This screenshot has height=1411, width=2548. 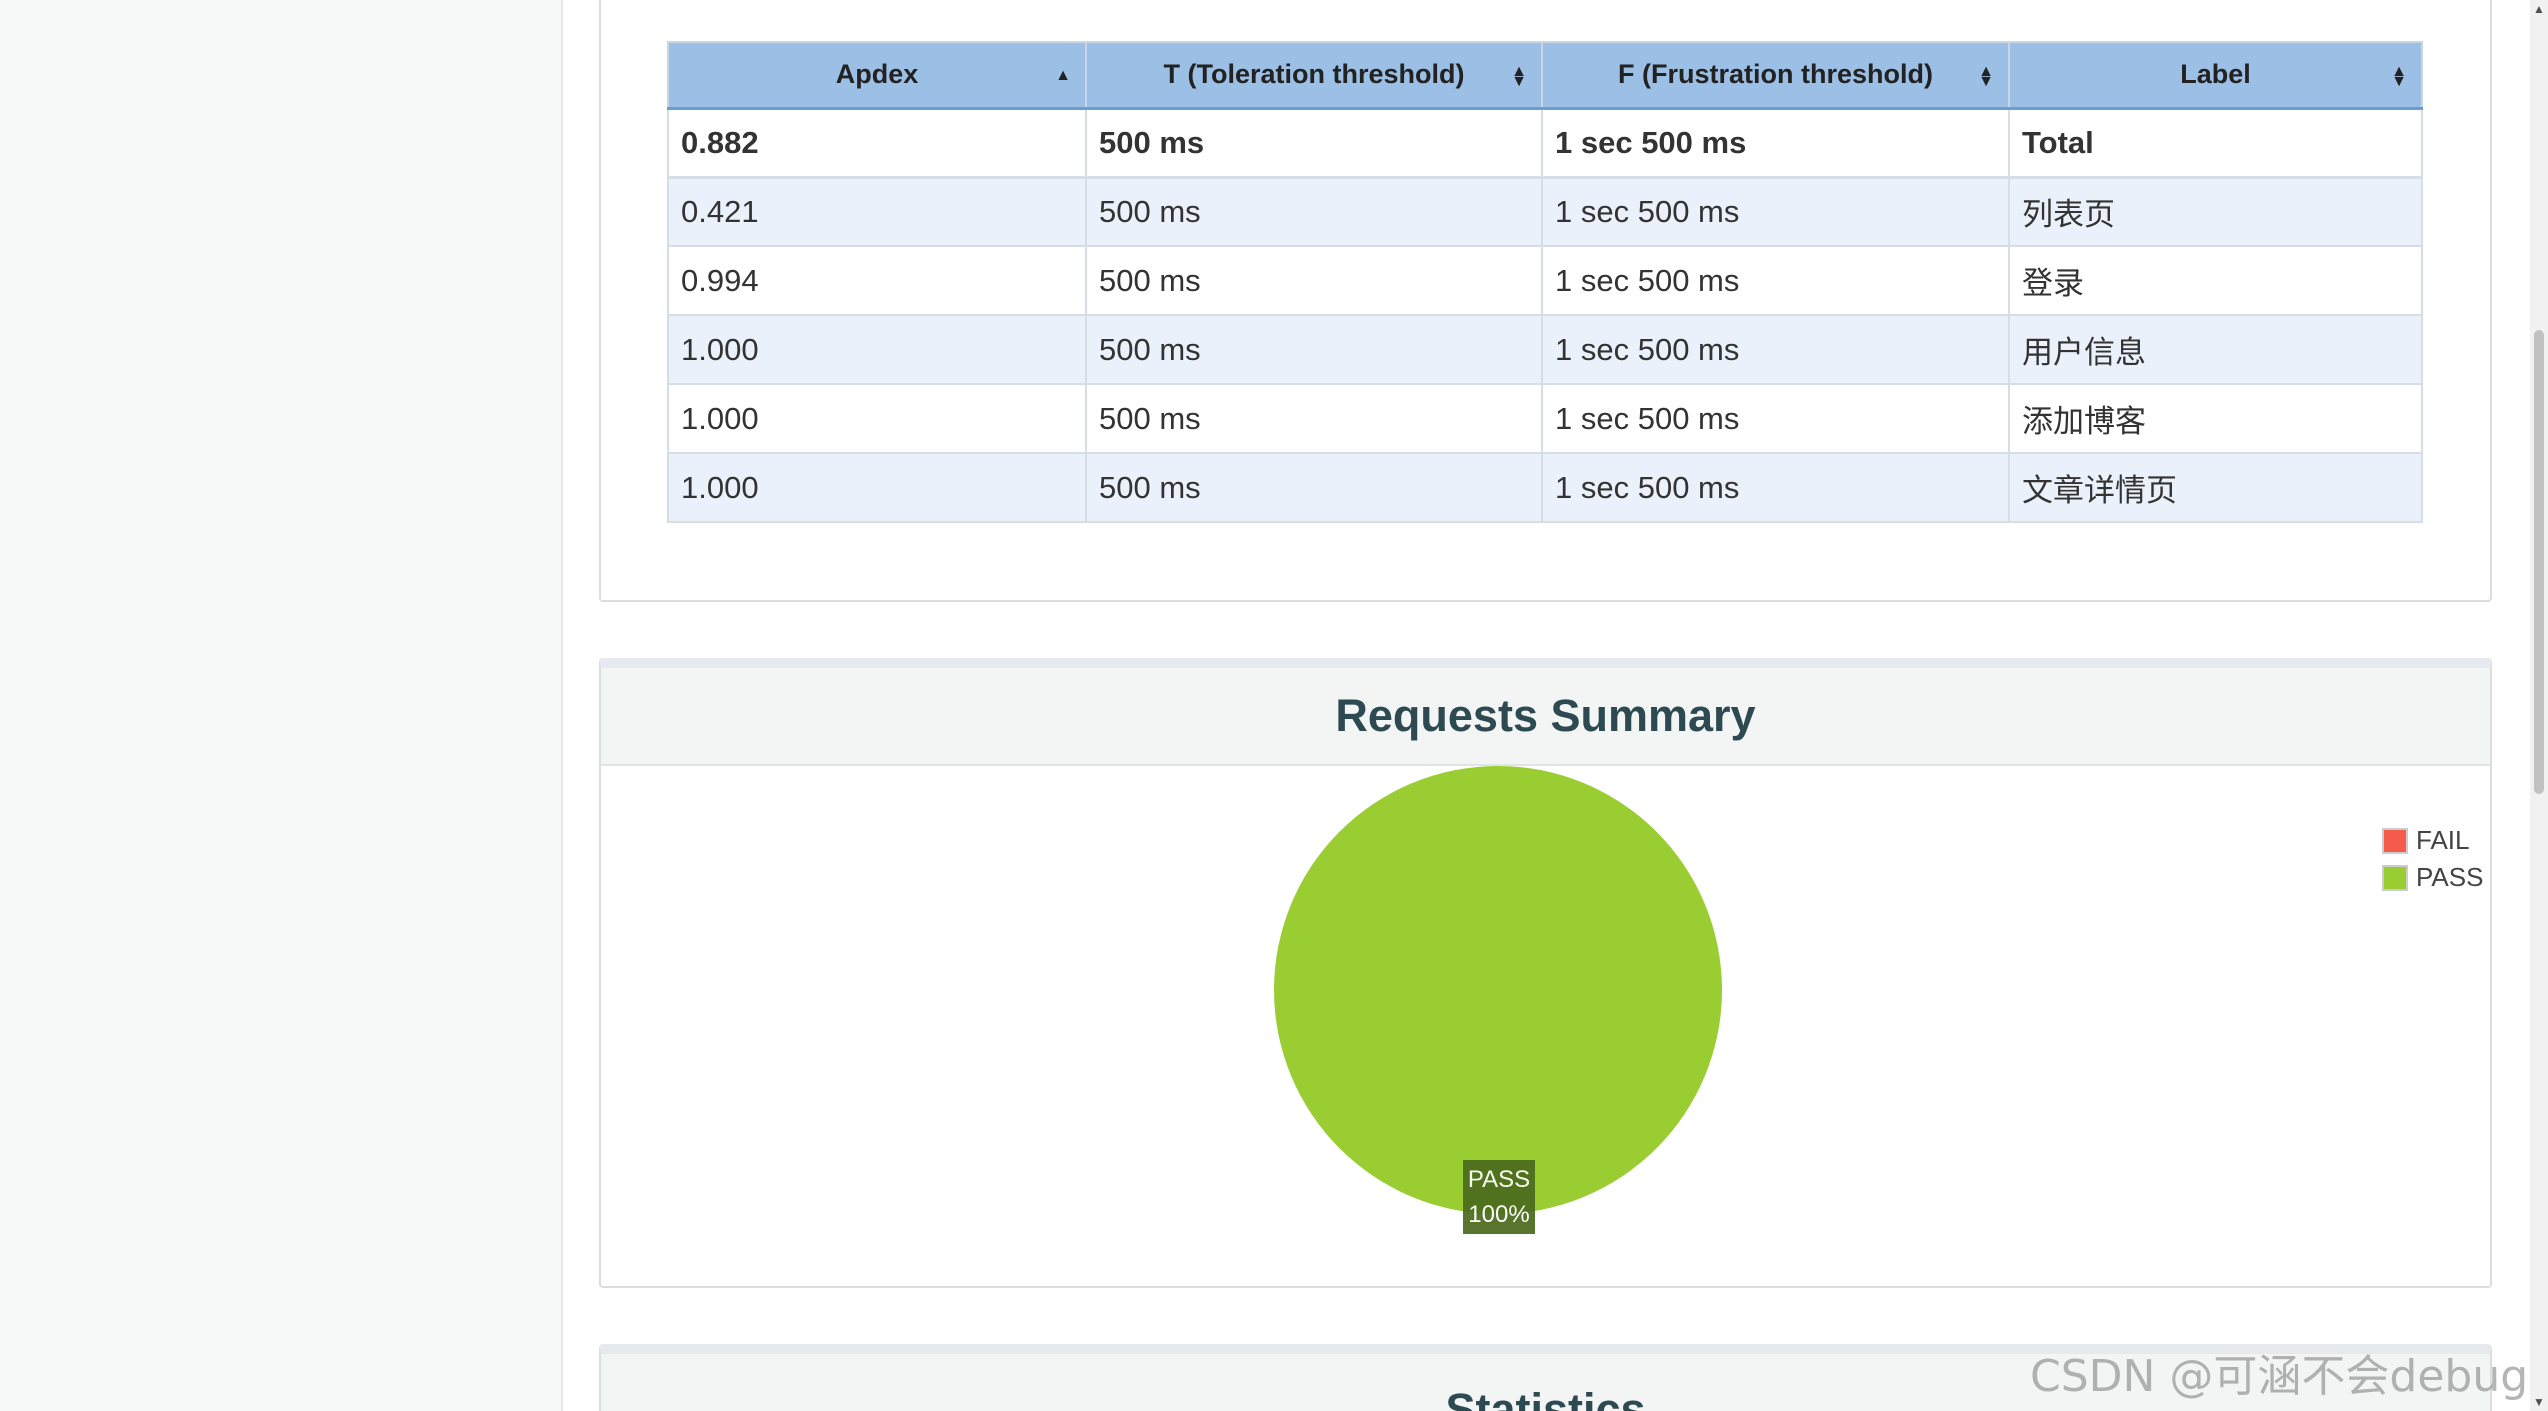 I want to click on statistics-panel: Statistics, so click(x=1545, y=1377).